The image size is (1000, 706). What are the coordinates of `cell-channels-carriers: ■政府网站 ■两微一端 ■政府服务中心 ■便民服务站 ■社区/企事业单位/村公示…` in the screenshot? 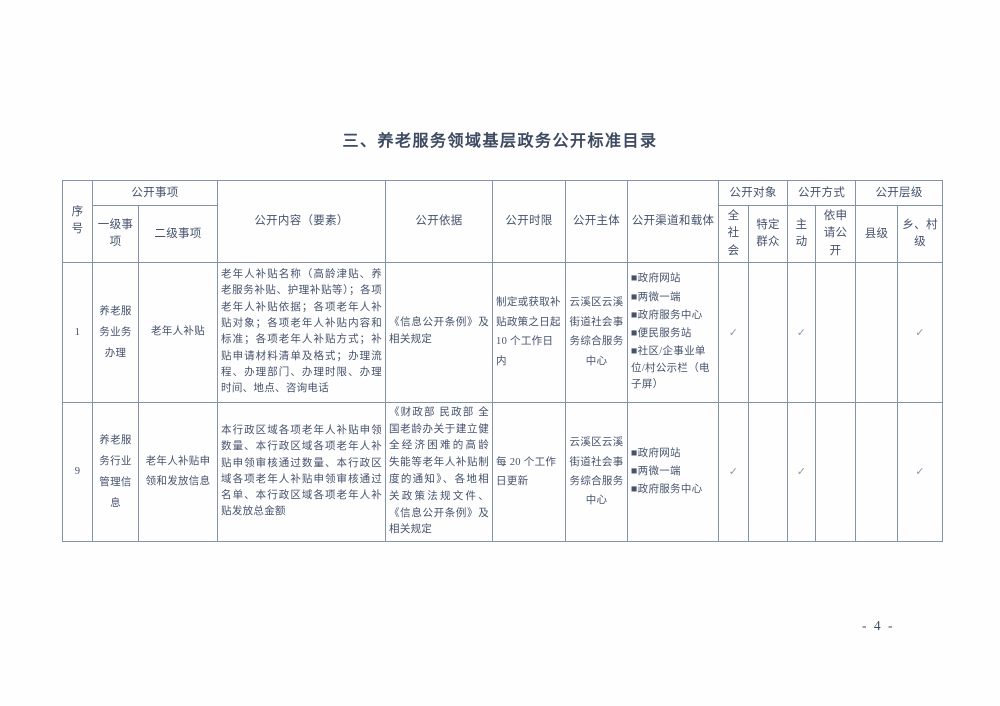 It's located at (673, 332).